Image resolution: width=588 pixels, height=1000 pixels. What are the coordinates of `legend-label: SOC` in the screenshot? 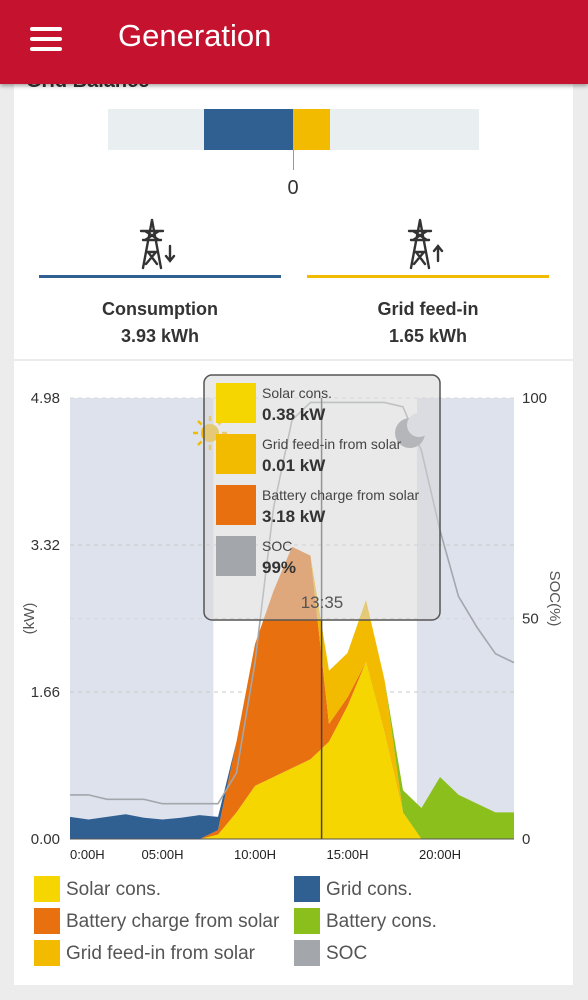 It's located at (347, 953).